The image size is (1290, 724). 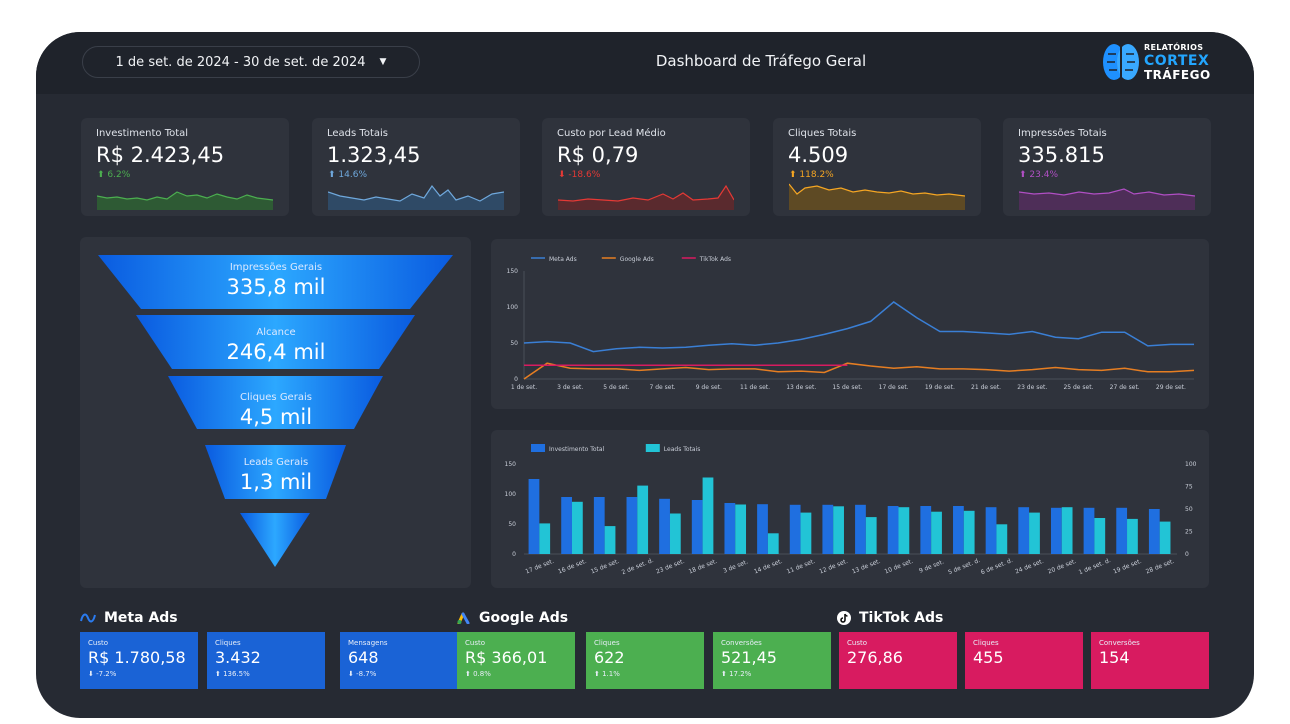 I want to click on x-tick-label: 15 de set., so click(x=847, y=387).